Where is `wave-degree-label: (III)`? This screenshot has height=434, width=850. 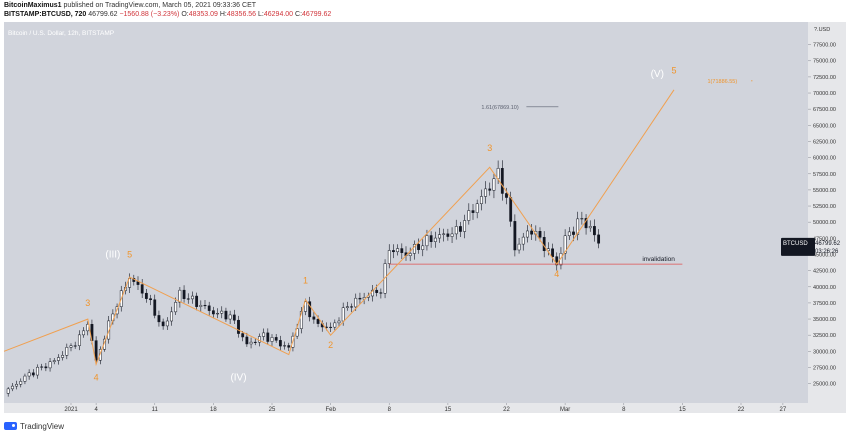 wave-degree-label: (III) is located at coordinates (112, 255).